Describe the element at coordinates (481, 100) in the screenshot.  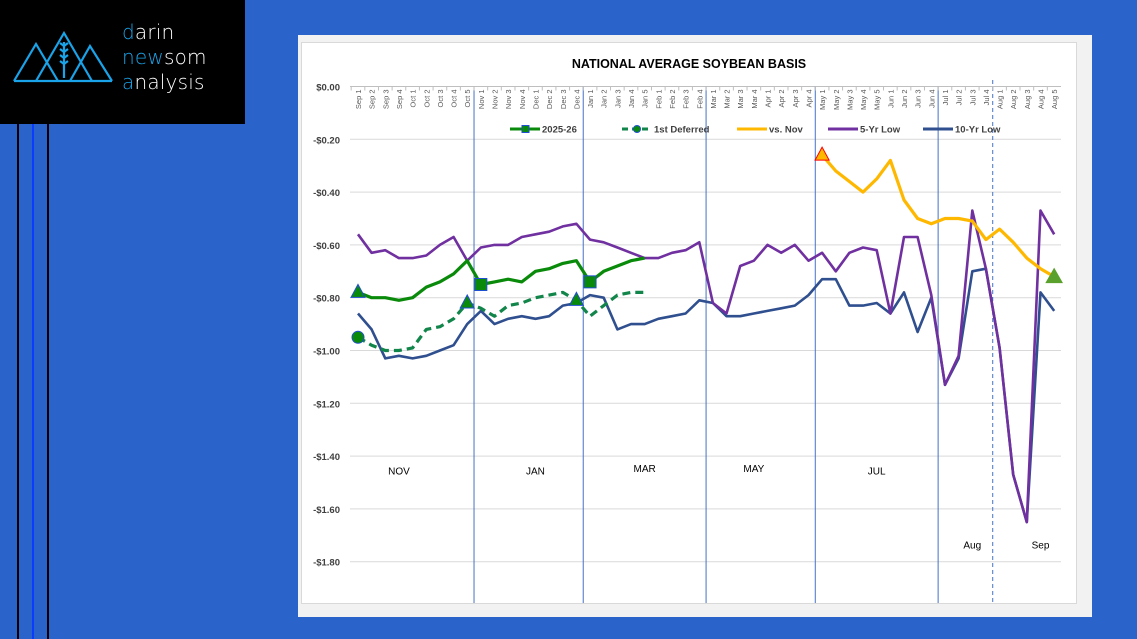
I see `x-tick-label: Nov 1` at that location.